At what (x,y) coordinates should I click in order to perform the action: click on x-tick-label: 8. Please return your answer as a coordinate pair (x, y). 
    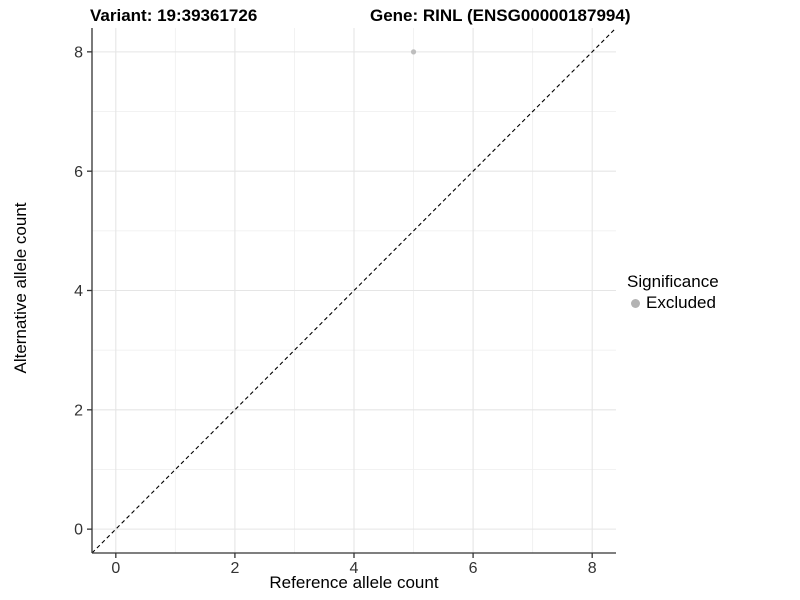
    Looking at the image, I should click on (592, 568).